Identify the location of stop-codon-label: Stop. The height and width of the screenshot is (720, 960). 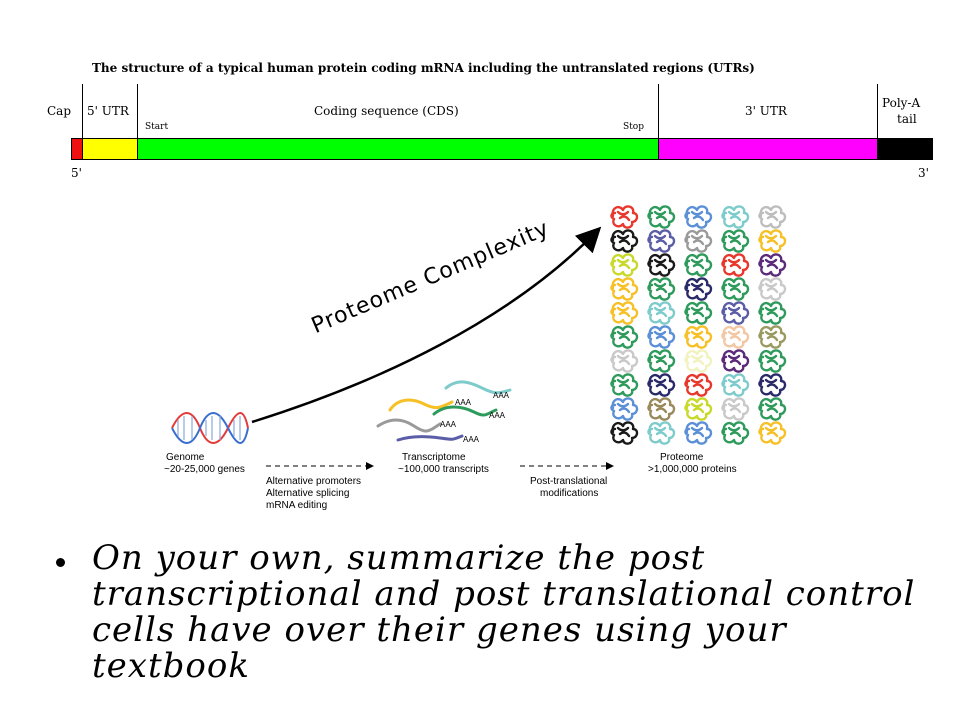
(633, 127).